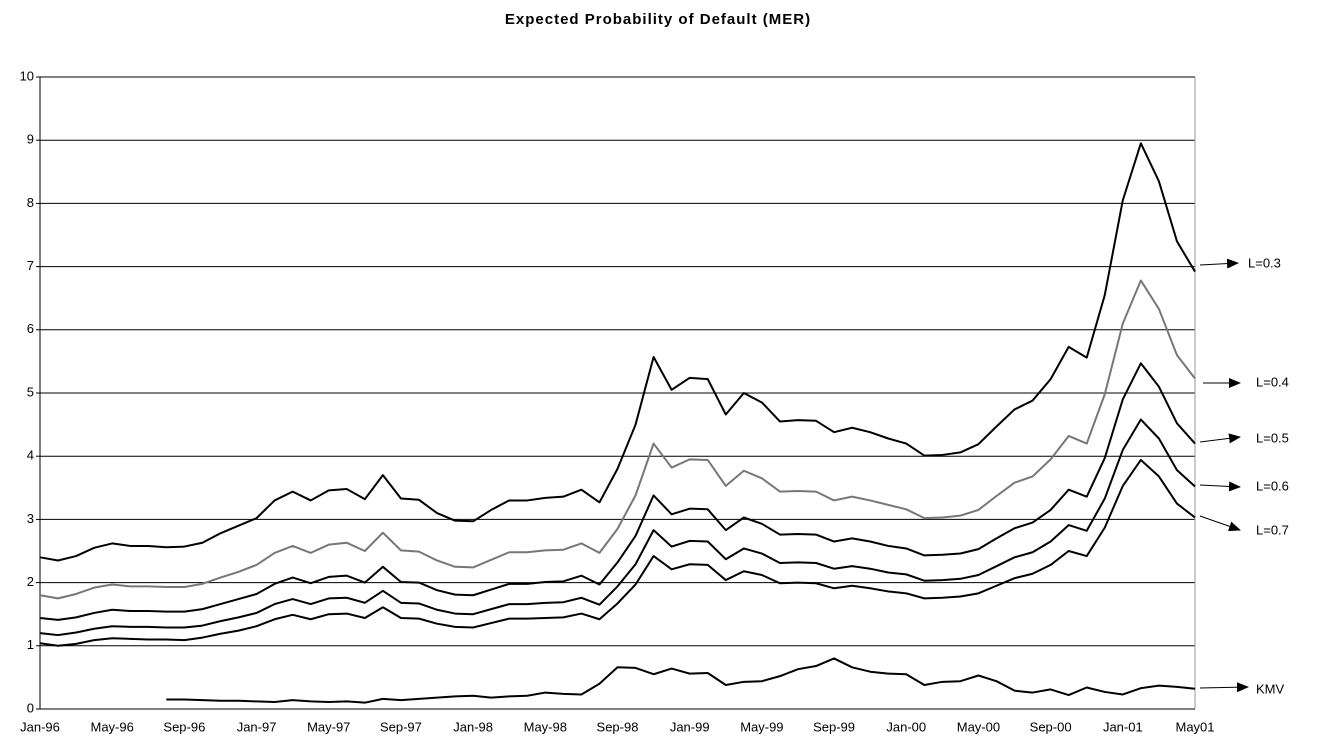 This screenshot has width=1317, height=746. I want to click on x-tick-label: Sep-96, so click(184, 726).